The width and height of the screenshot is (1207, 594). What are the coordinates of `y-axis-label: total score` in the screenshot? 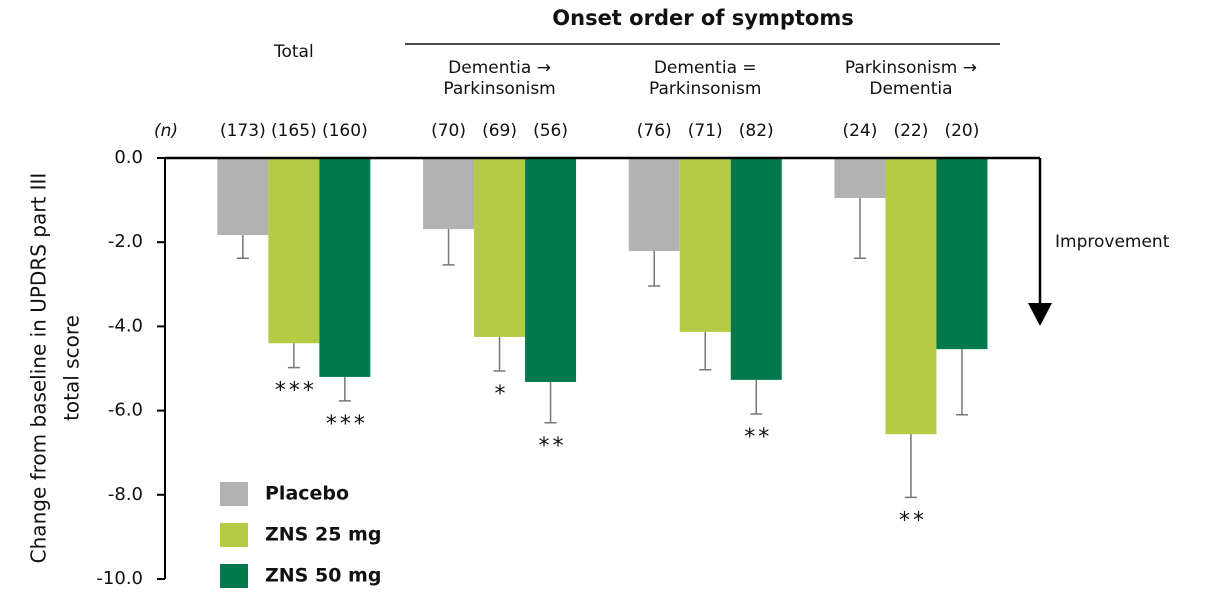 It's located at (72, 368).